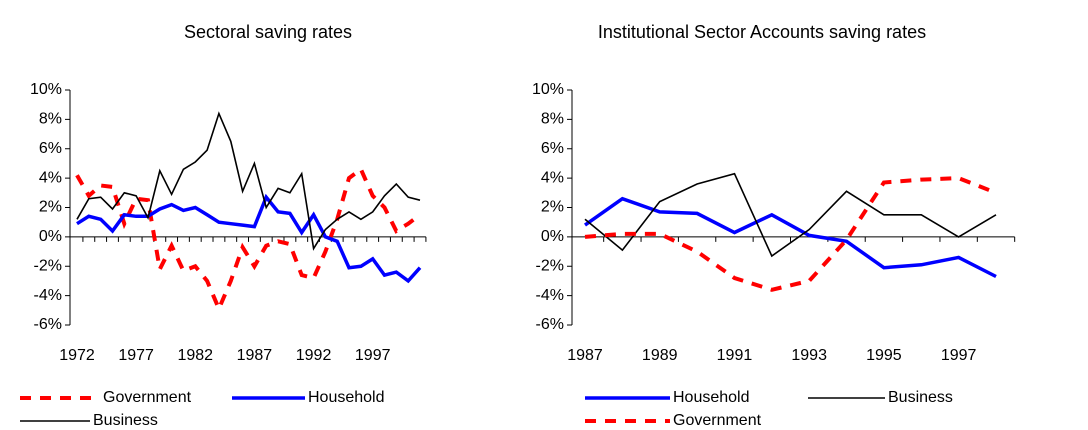 This screenshot has width=1088, height=430. Describe the element at coordinates (735, 355) in the screenshot. I see `x-tick-label: 1991` at that location.